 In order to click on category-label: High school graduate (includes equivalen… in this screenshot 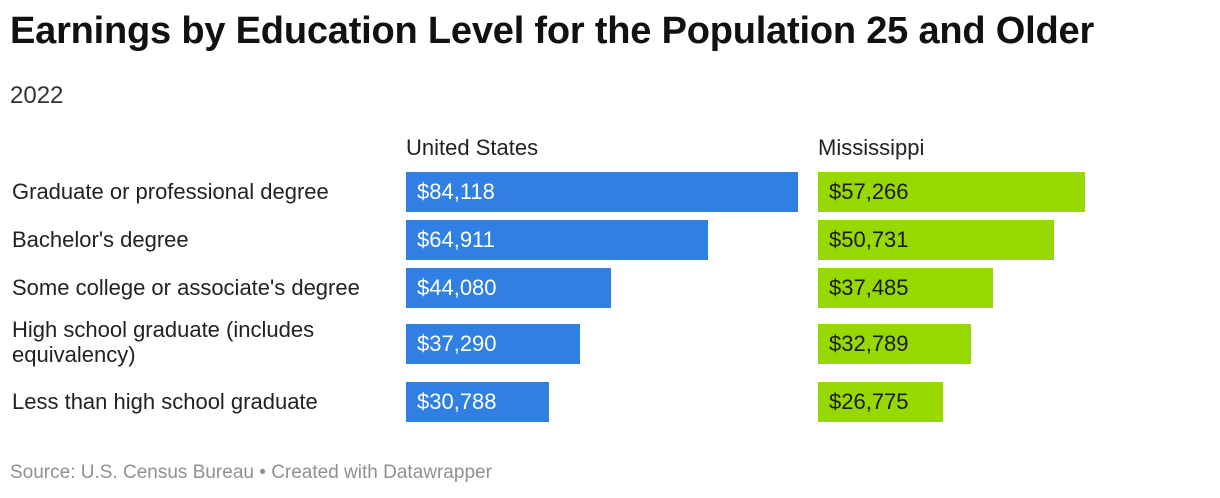, I will do `click(163, 342)`.